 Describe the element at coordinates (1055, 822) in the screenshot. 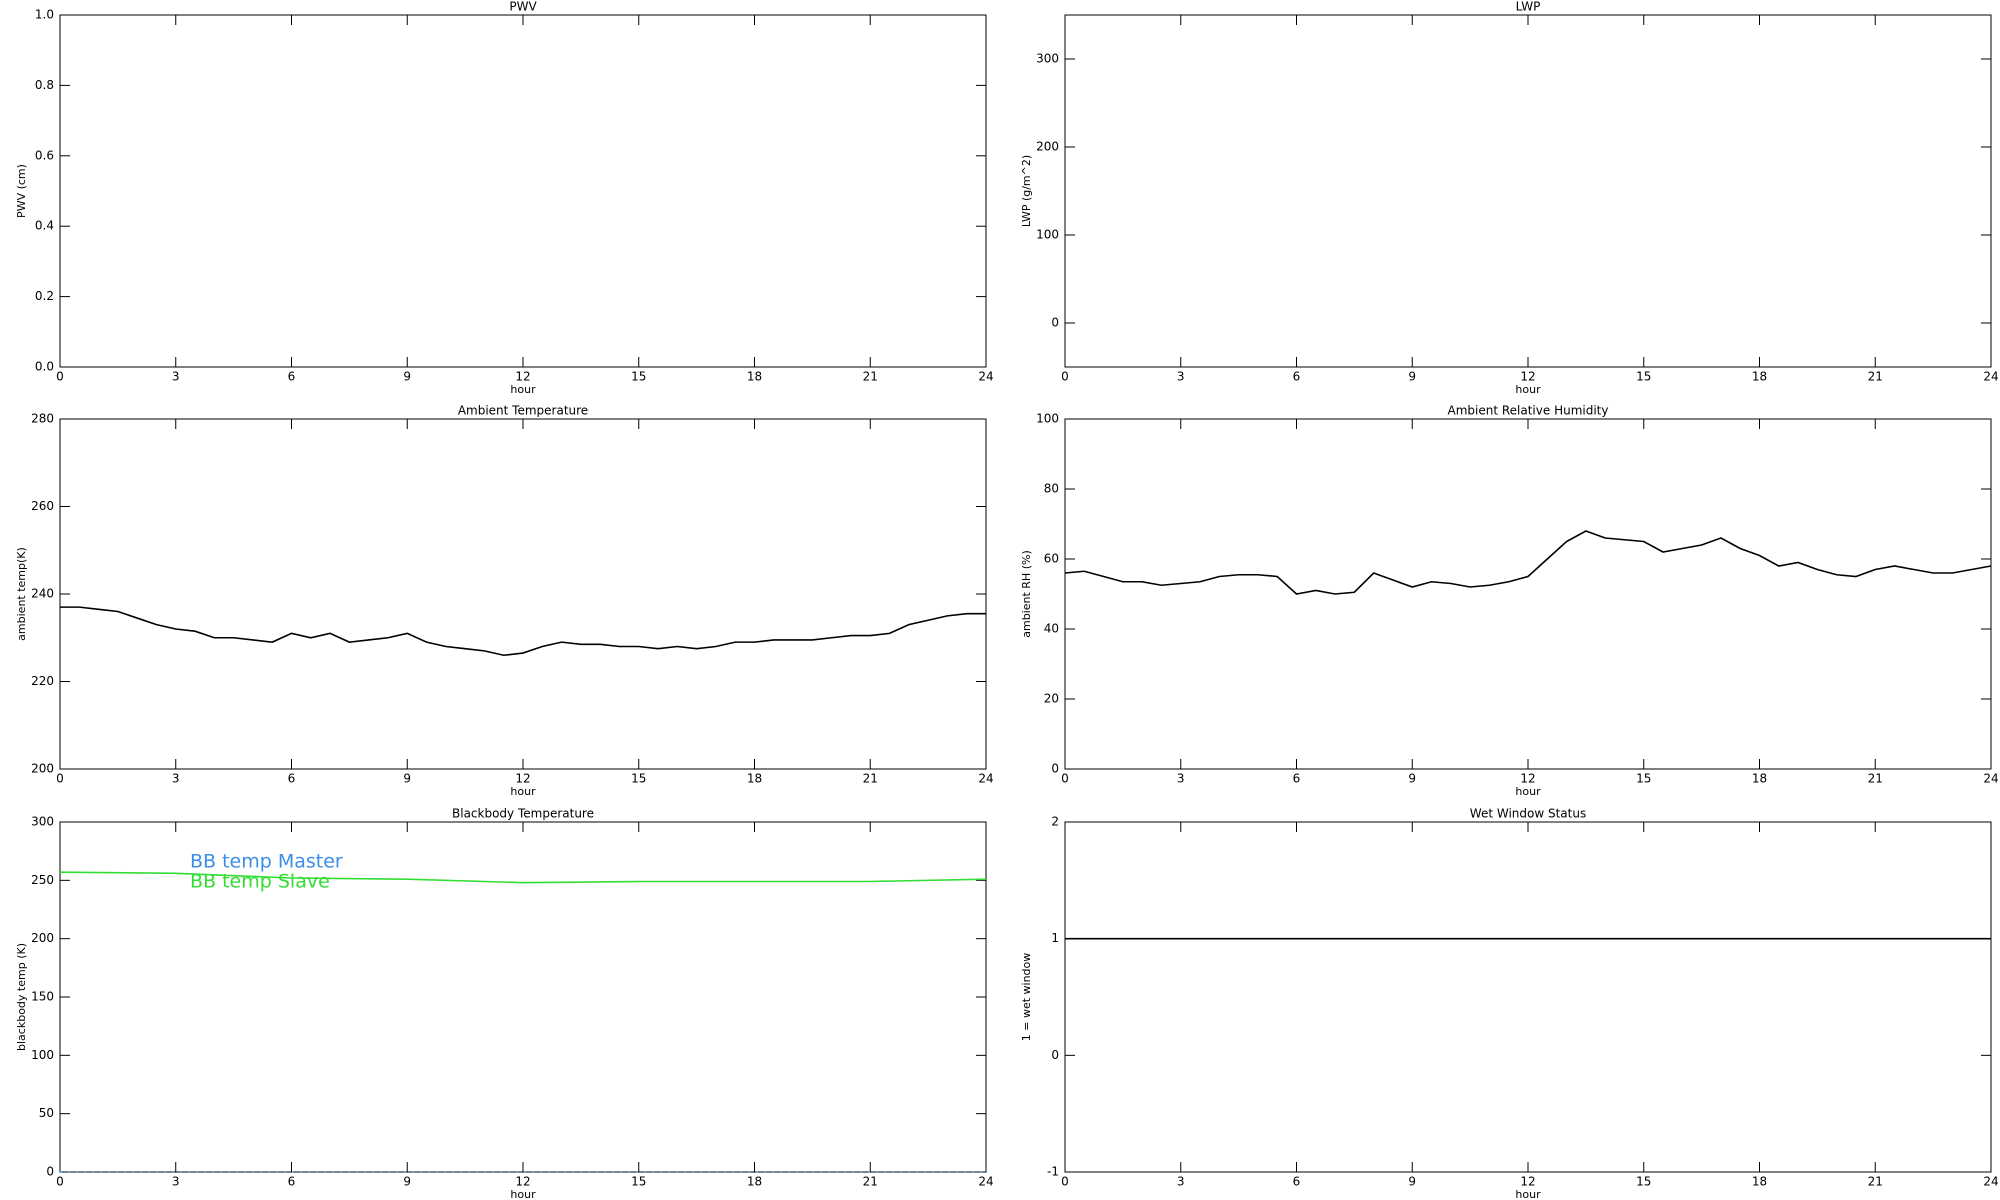

I see `y-tick-label: 2` at that location.